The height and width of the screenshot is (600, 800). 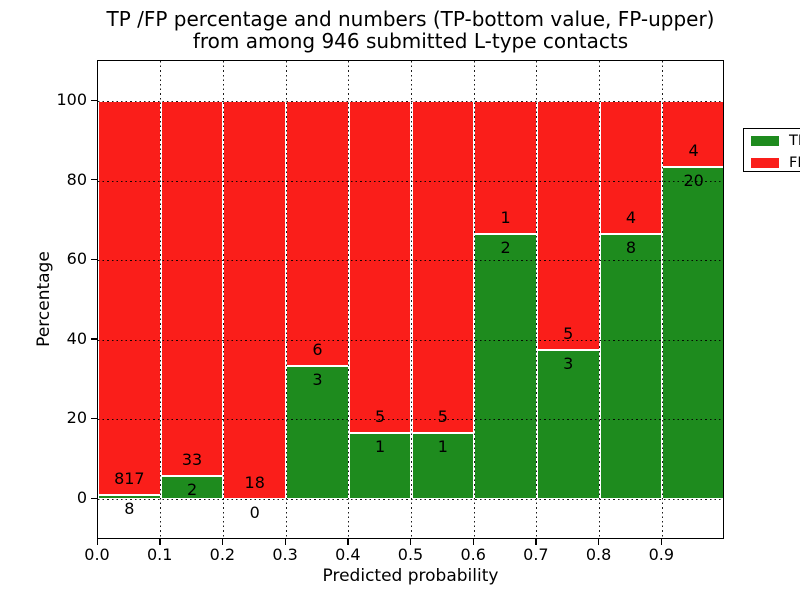 I want to click on y-tick-label: 40, so click(x=76, y=338).